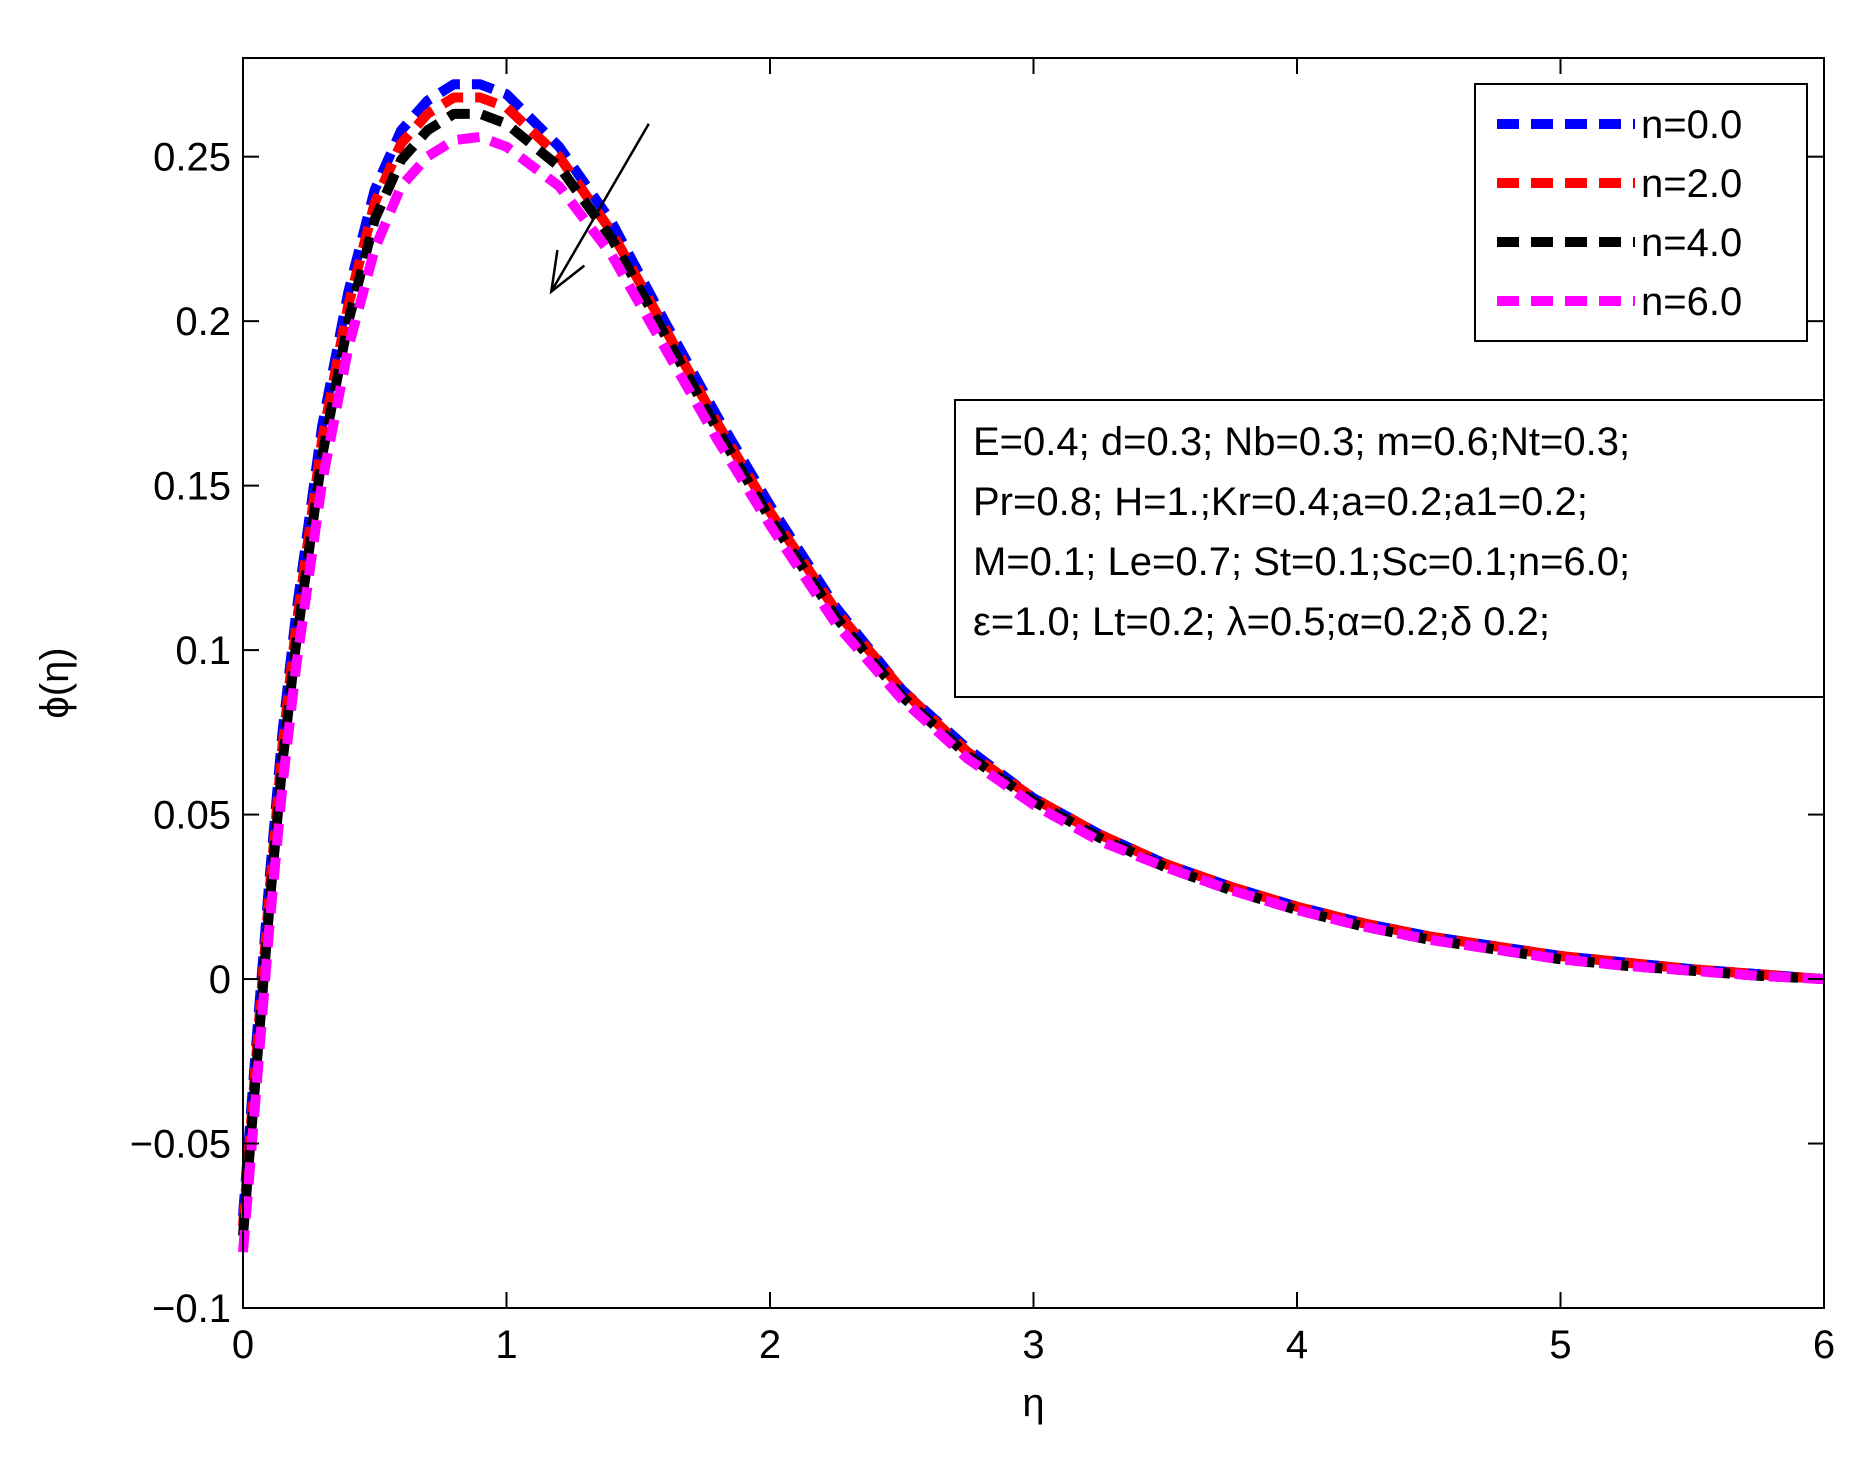 This screenshot has width=1860, height=1469. I want to click on y-tick-label: 0, so click(220, 980).